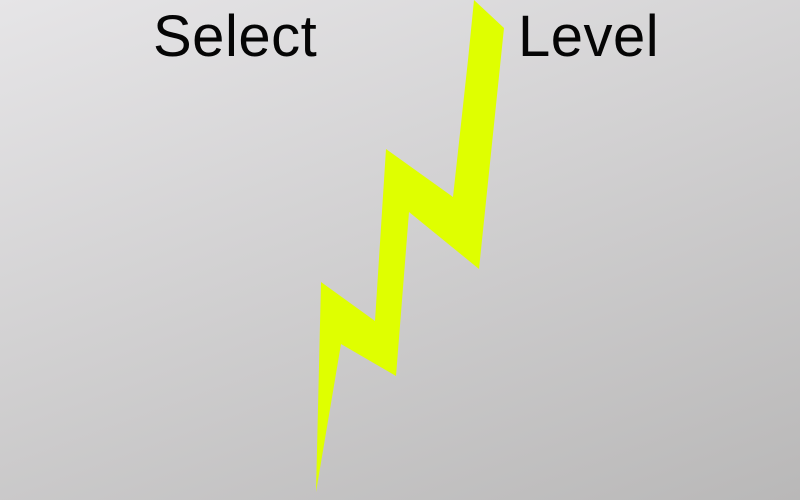 This screenshot has width=800, height=500. What do you see at coordinates (235, 36) in the screenshot?
I see `title-select: Select` at bounding box center [235, 36].